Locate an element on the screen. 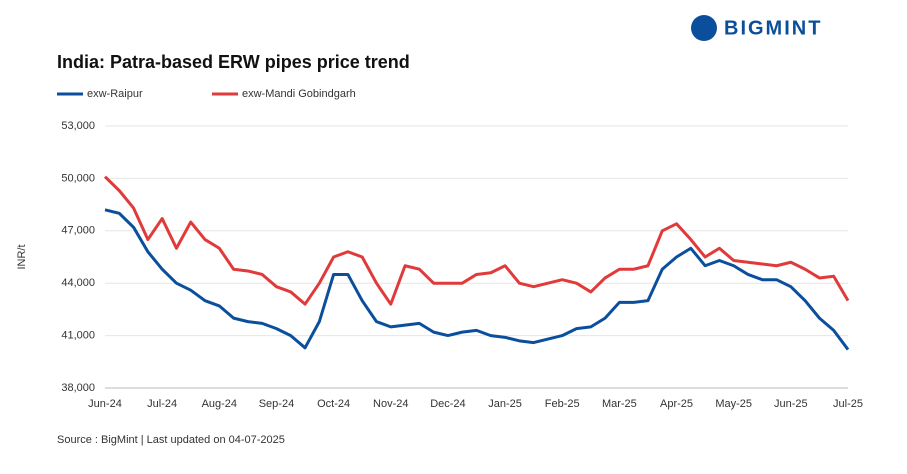 This screenshot has height=474, width=907. x-tick-label: Oct-24 is located at coordinates (333, 404).